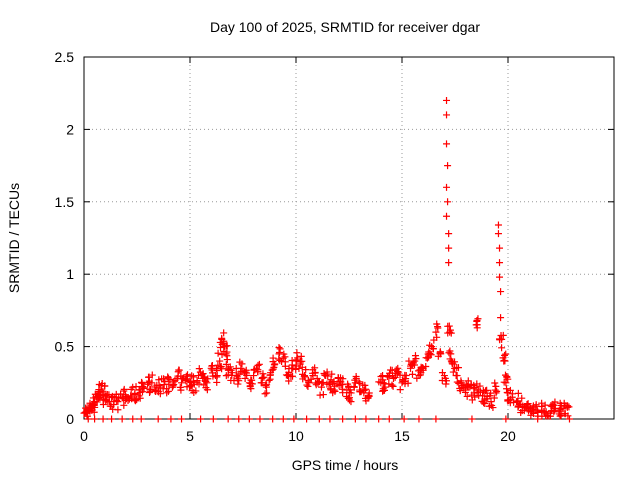  Describe the element at coordinates (70, 129) in the screenshot. I see `y-tick-label: 2` at that location.